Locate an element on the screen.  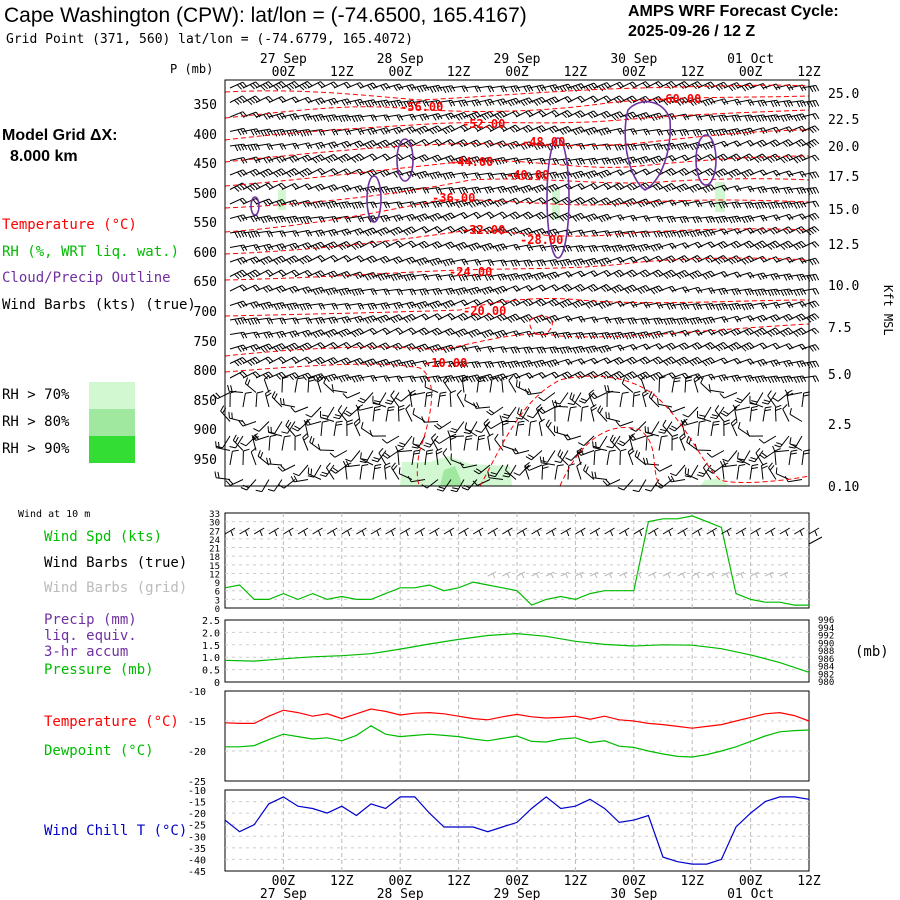
height-tick-label: 5.0 is located at coordinates (839, 375).